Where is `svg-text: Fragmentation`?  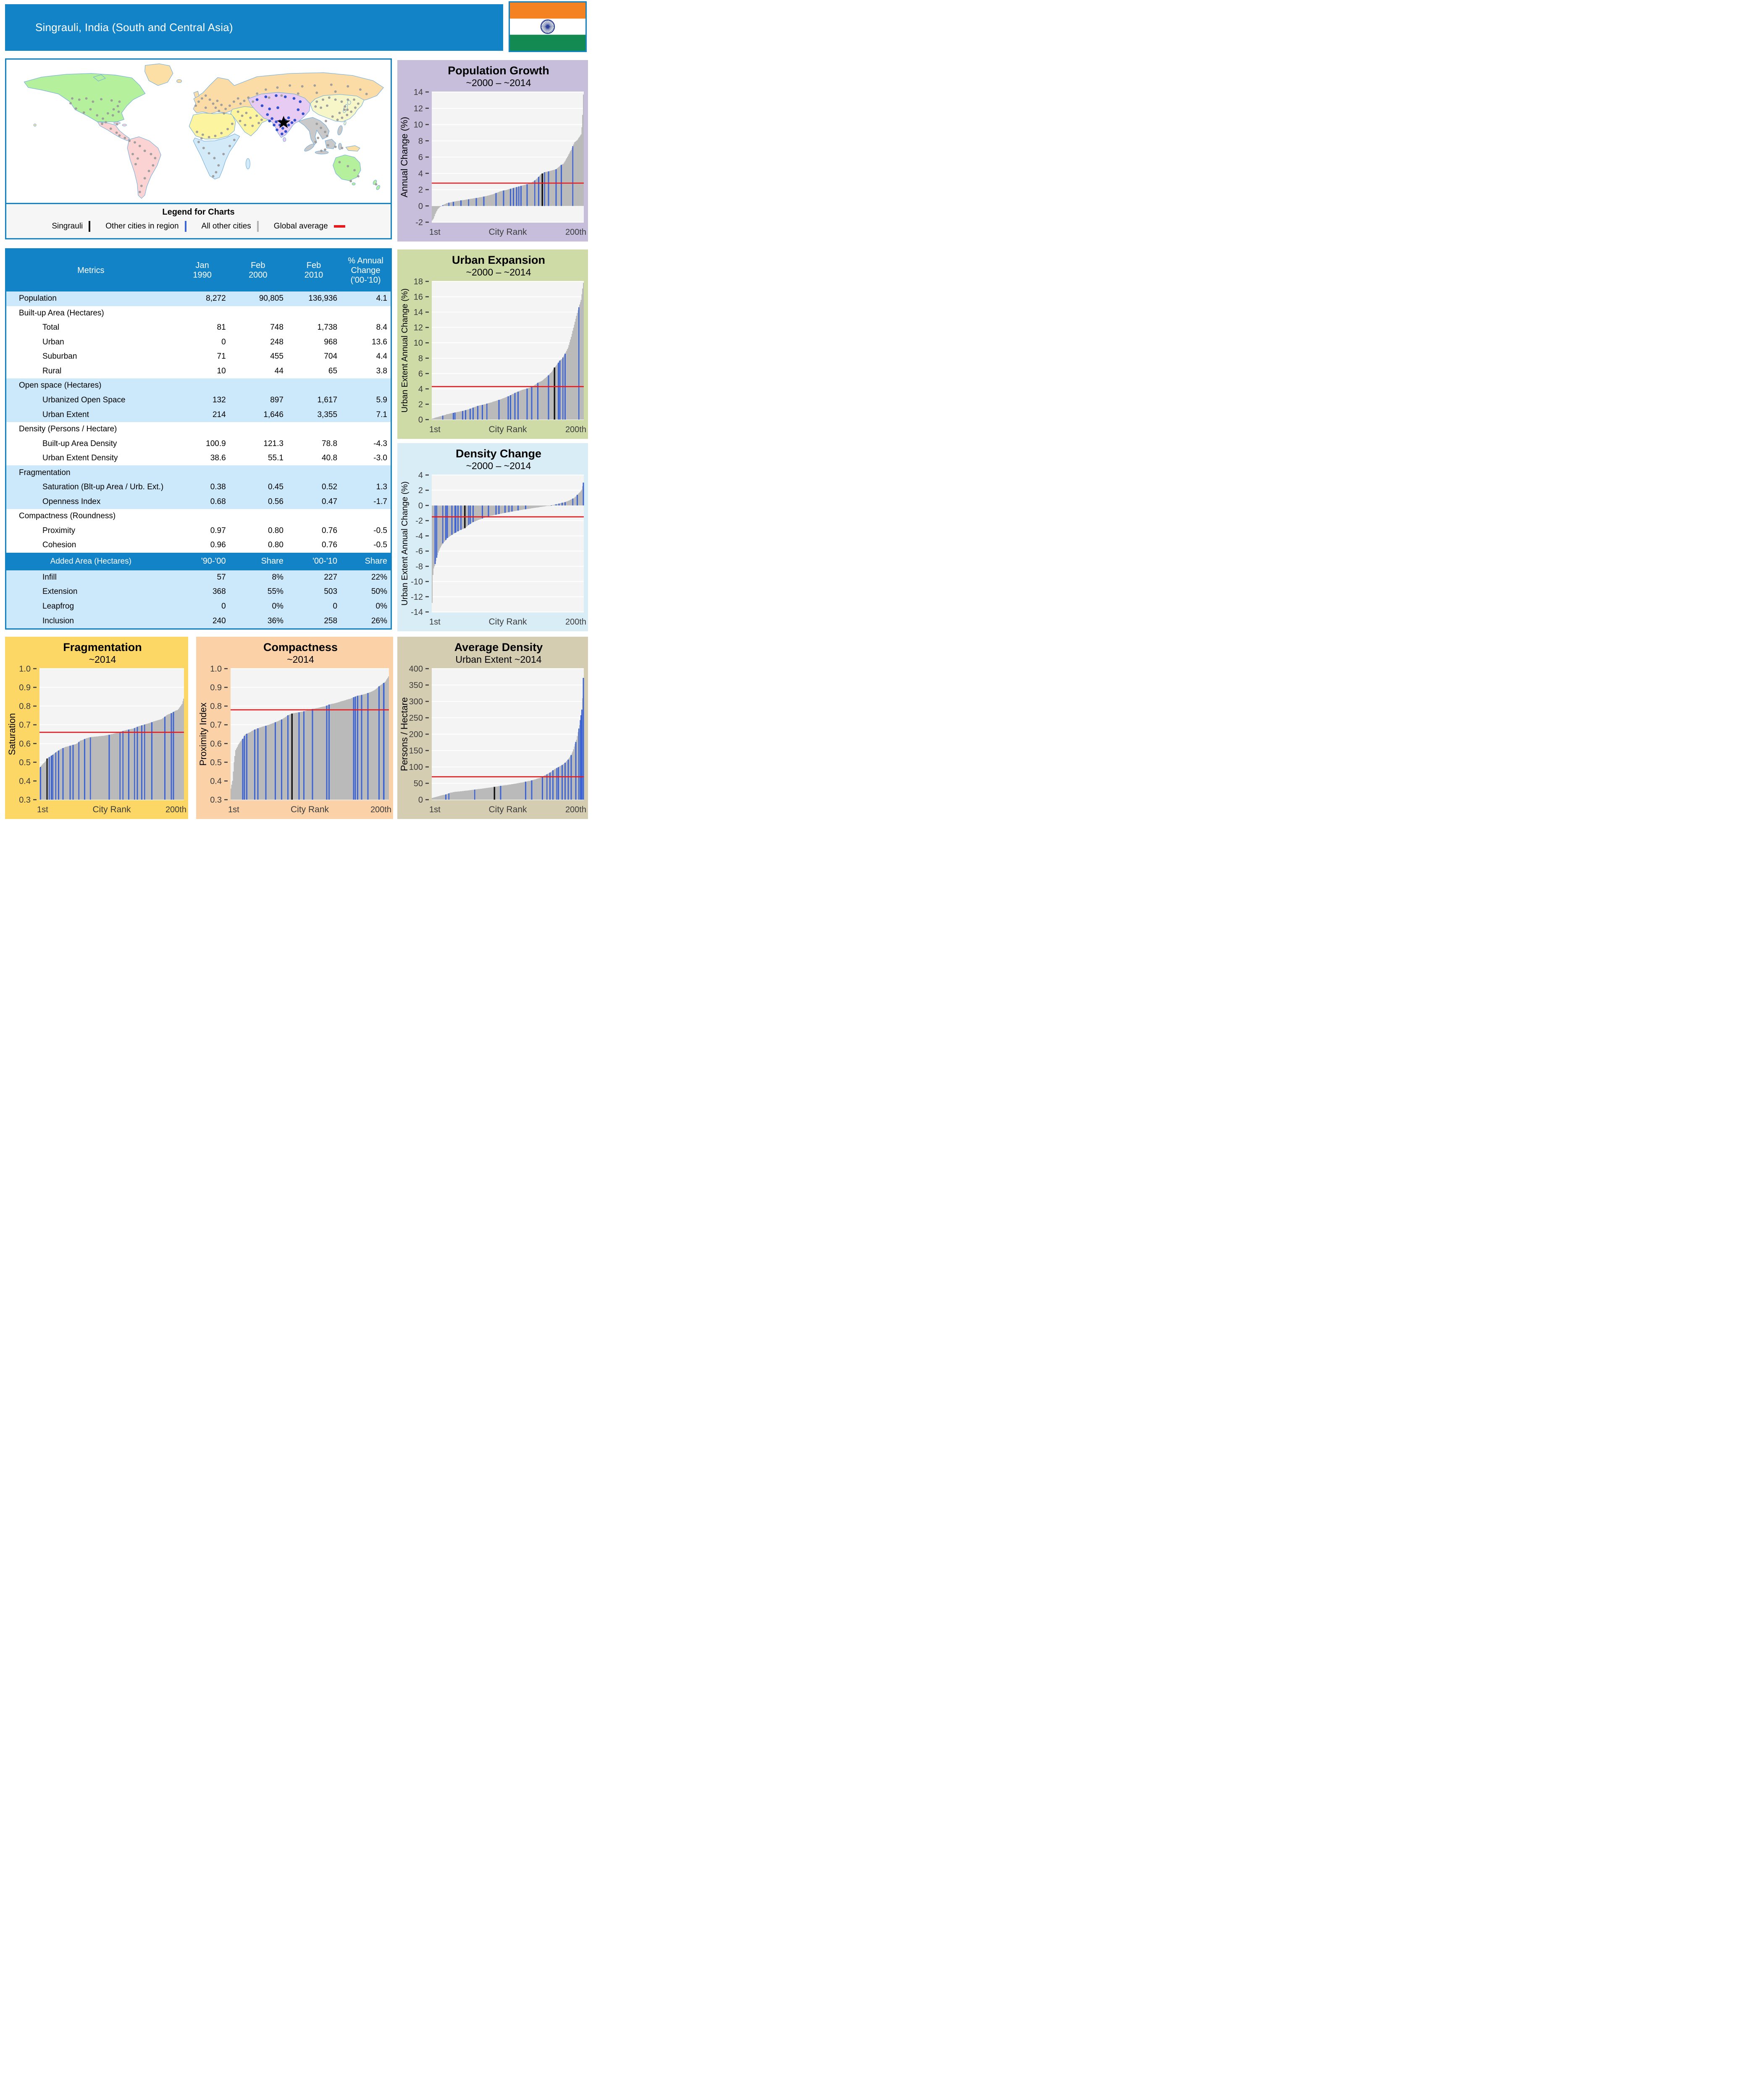 svg-text: Fragmentation is located at coordinates (102, 647).